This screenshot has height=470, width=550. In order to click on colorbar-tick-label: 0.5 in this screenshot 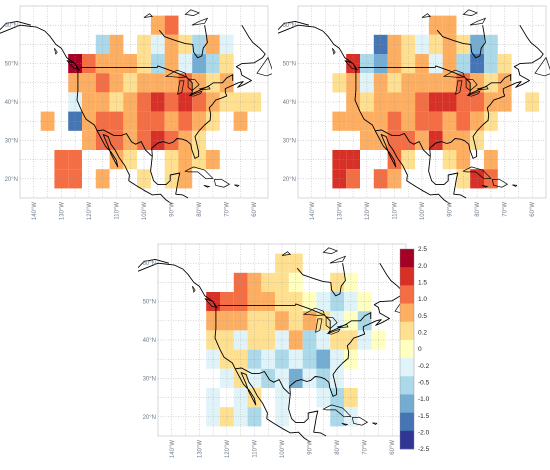, I will do `click(422, 316)`.